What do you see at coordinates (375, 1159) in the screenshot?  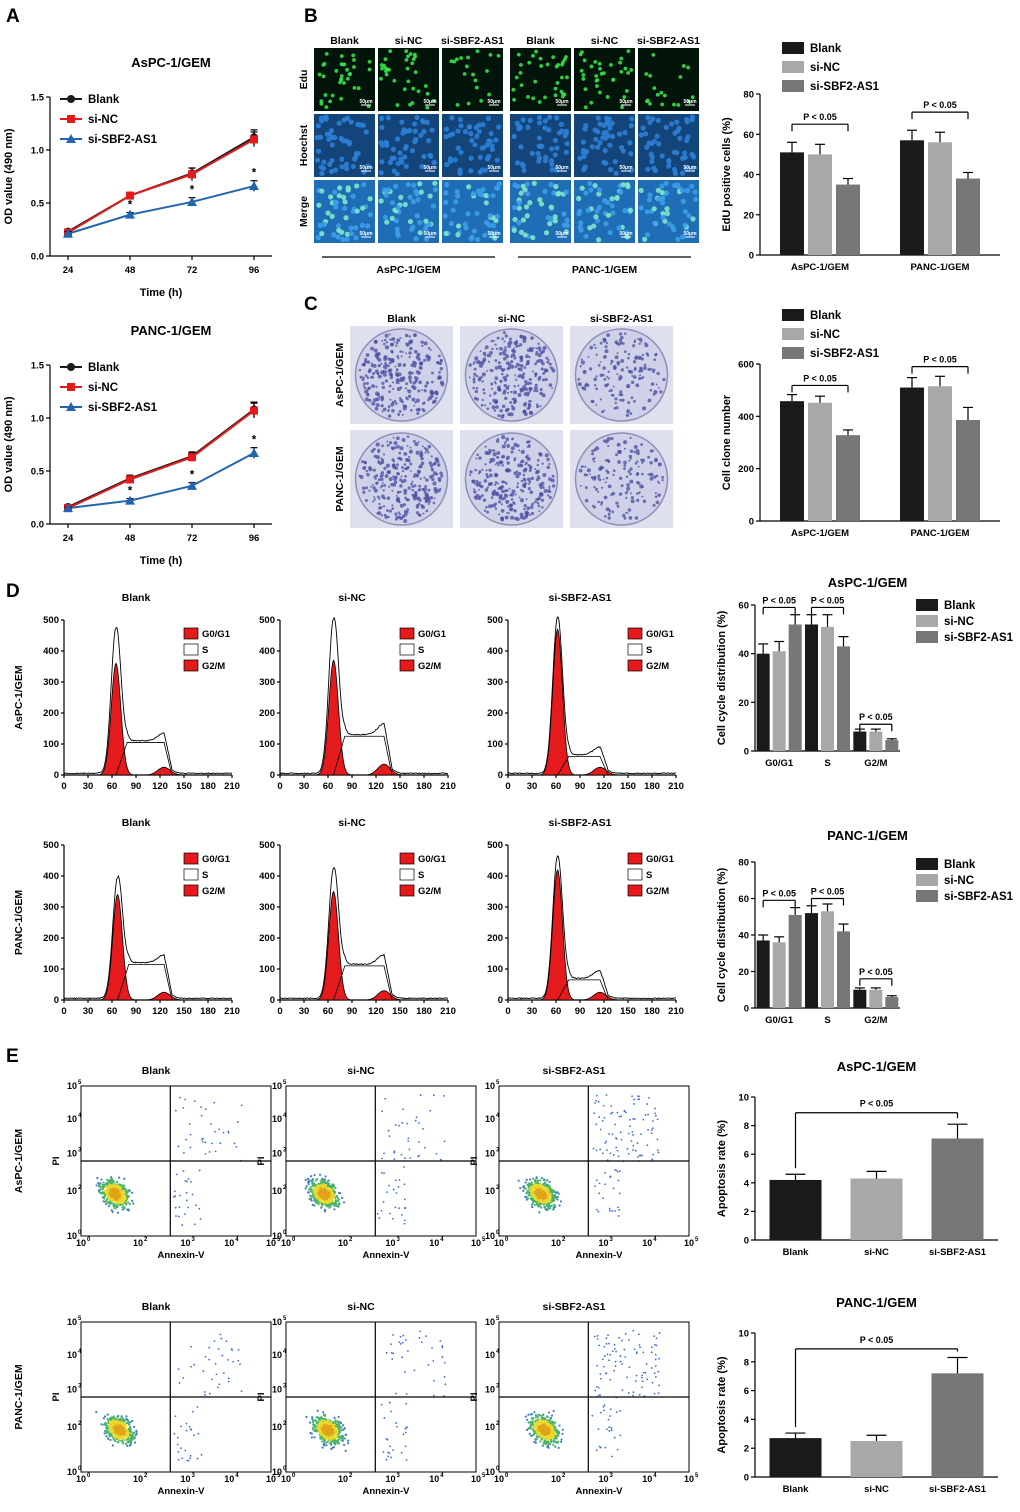 I see `dotplot-events` at bounding box center [375, 1159].